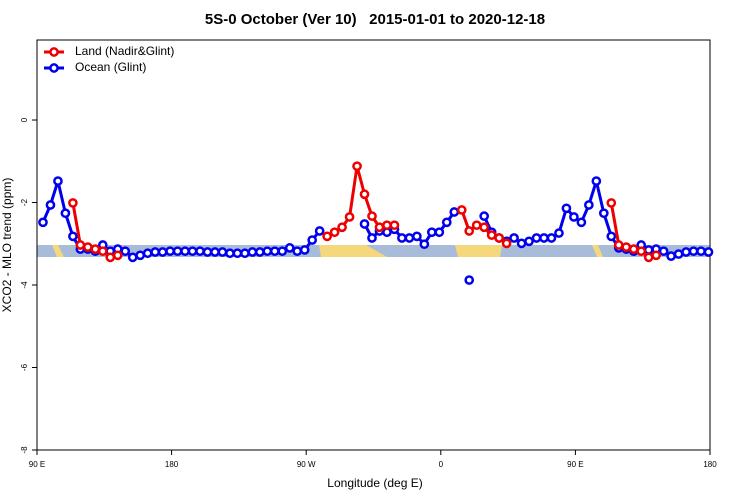  I want to click on x-tick-label: 90 E, so click(37, 464).